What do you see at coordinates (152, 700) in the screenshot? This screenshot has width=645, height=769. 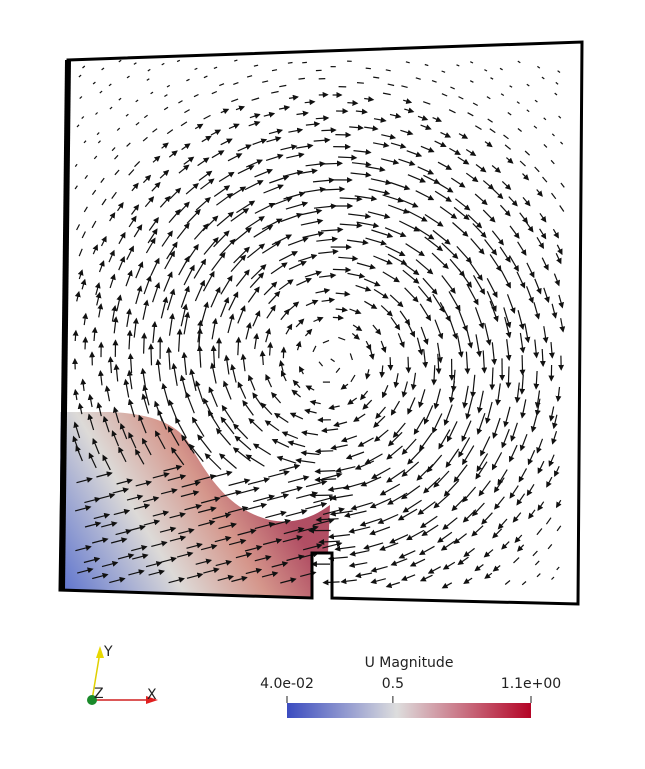 I see `x-axis-head` at bounding box center [152, 700].